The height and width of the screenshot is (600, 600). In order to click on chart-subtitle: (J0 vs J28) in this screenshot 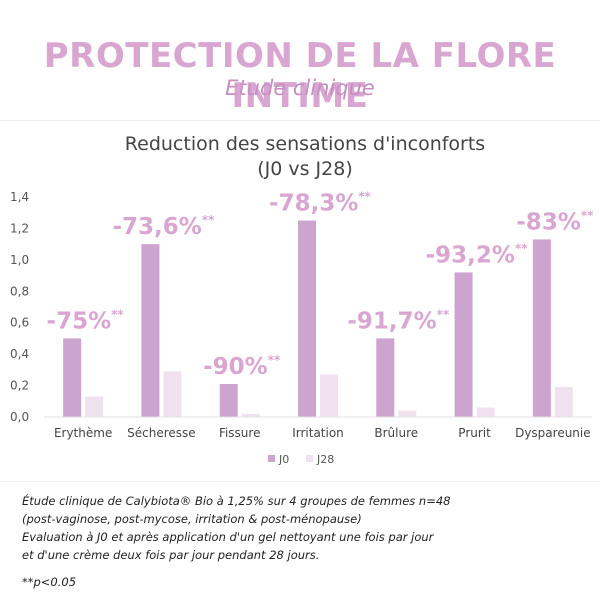, I will do `click(305, 169)`.